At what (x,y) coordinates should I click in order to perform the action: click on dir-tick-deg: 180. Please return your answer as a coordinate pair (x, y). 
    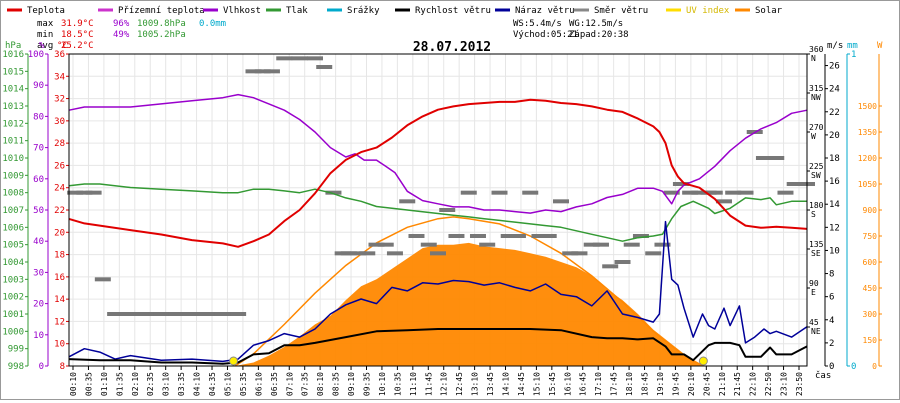
    Looking at the image, I should click on (816, 205).